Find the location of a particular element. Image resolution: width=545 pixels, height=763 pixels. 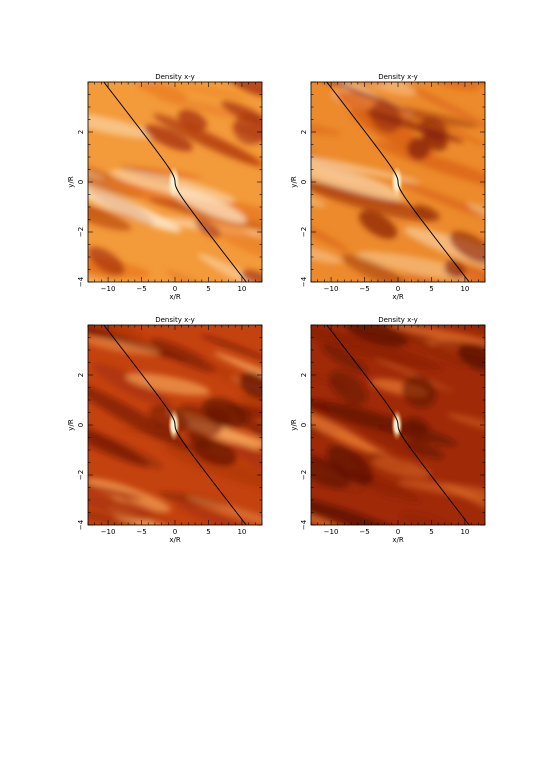

density-panel-bottom-left: Density x-y −10 −5 0 5 10 −4 −2 0 2 x/R y/R is located at coordinates (161, 433).